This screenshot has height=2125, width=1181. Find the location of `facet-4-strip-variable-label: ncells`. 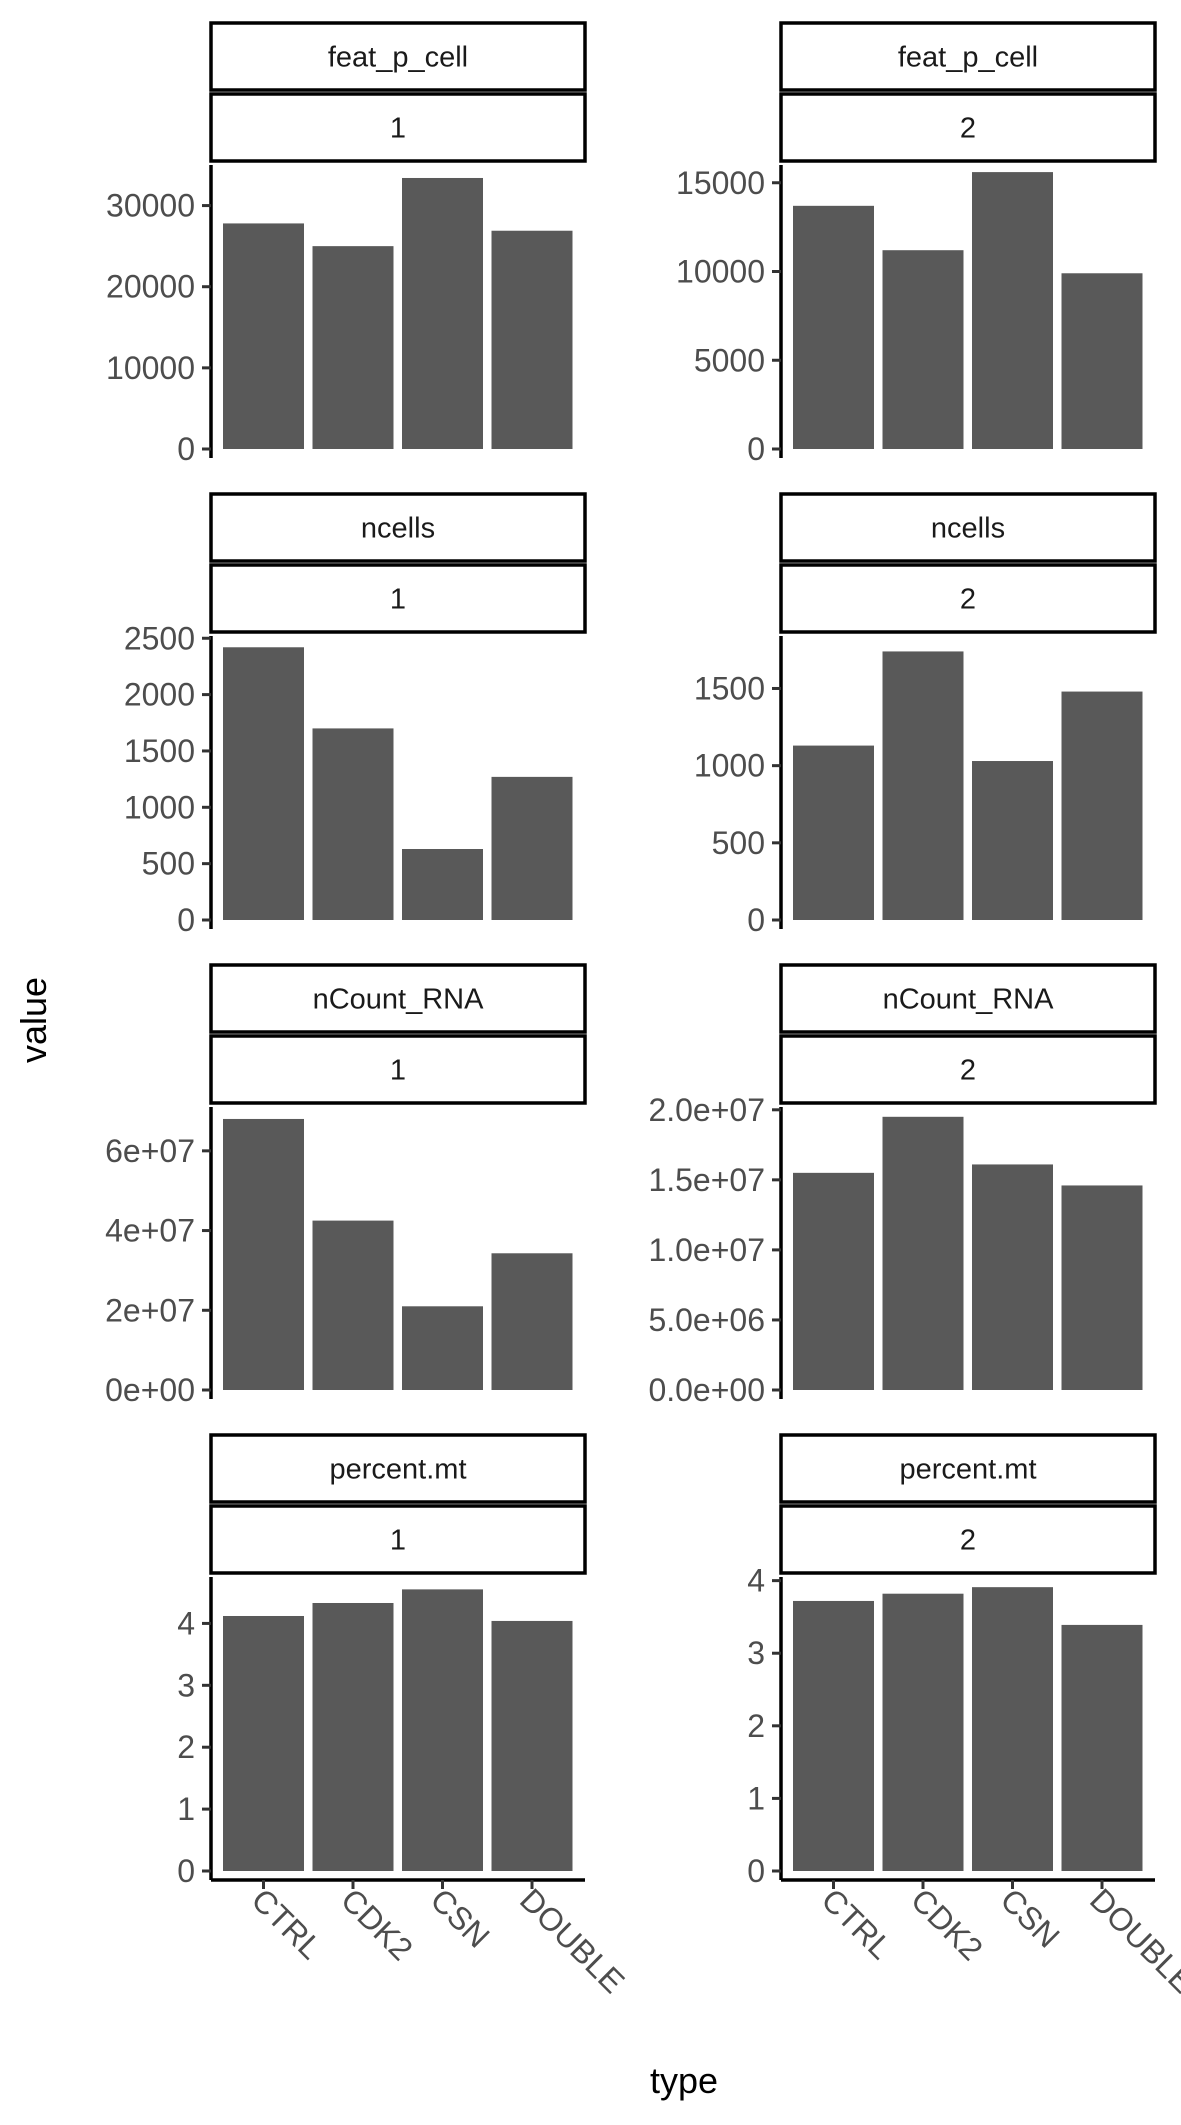

facet-4-strip-variable-label: ncells is located at coordinates (968, 529).